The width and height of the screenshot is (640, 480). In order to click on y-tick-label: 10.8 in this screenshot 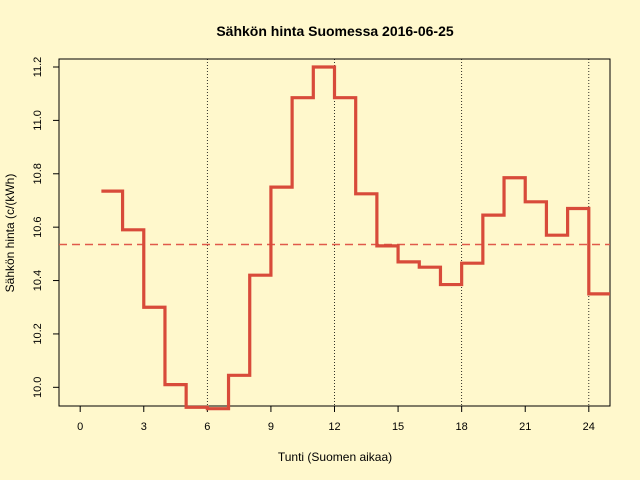, I will do `click(38, 173)`.